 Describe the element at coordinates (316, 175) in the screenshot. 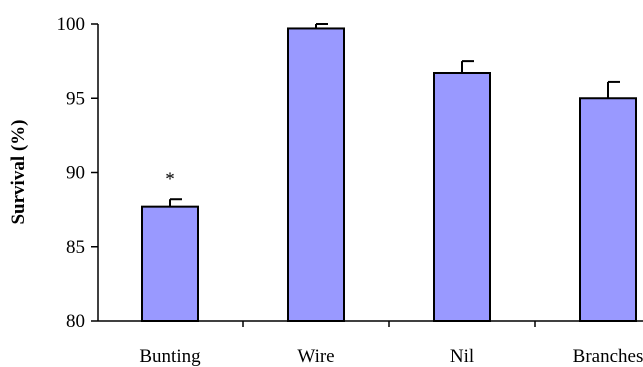

I see `bar-wire` at that location.